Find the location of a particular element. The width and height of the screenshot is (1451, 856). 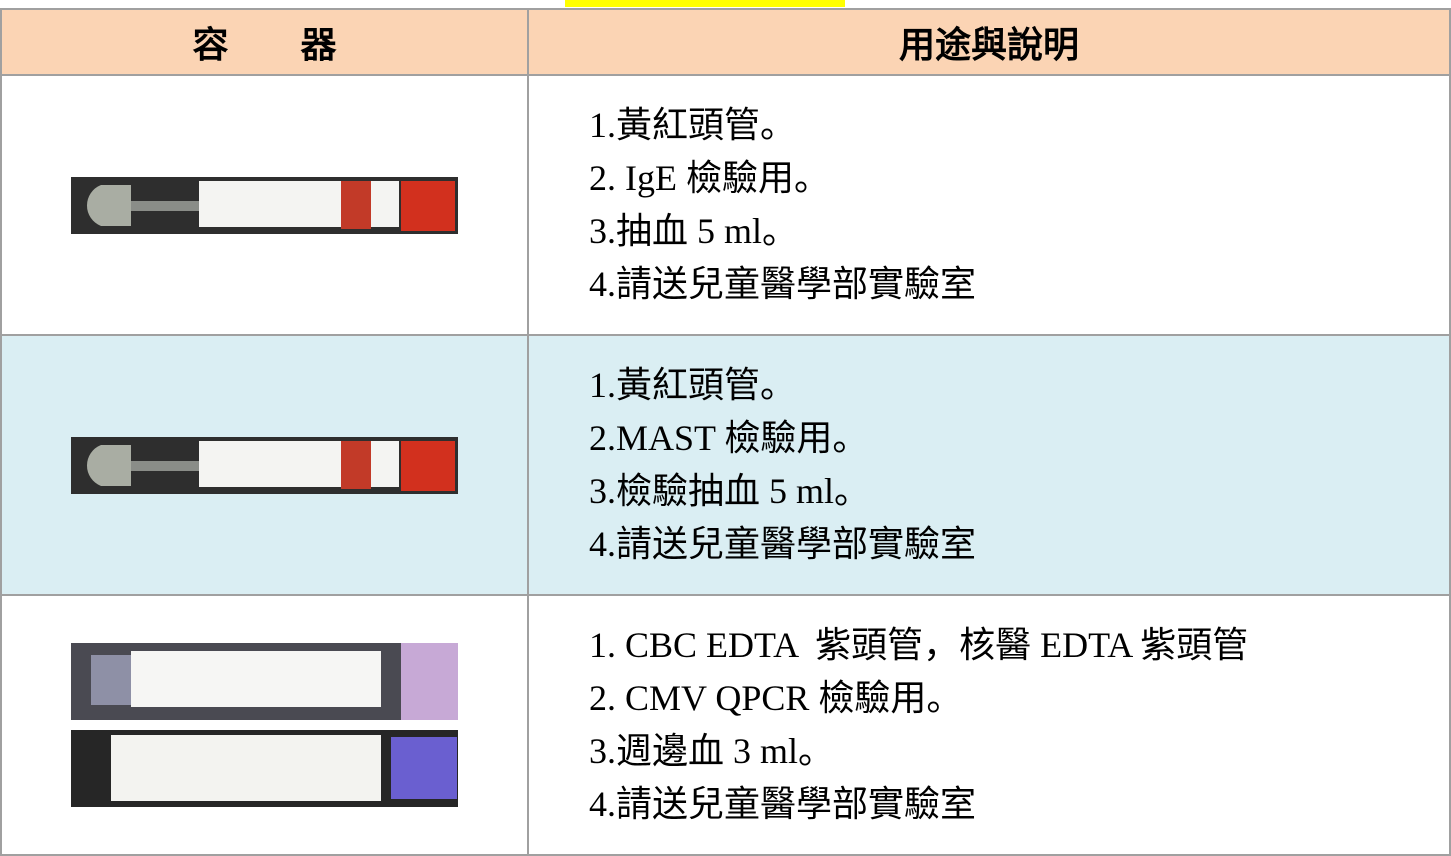

line: 2. CMV QPCR 檢驗用。 is located at coordinates (776, 698).